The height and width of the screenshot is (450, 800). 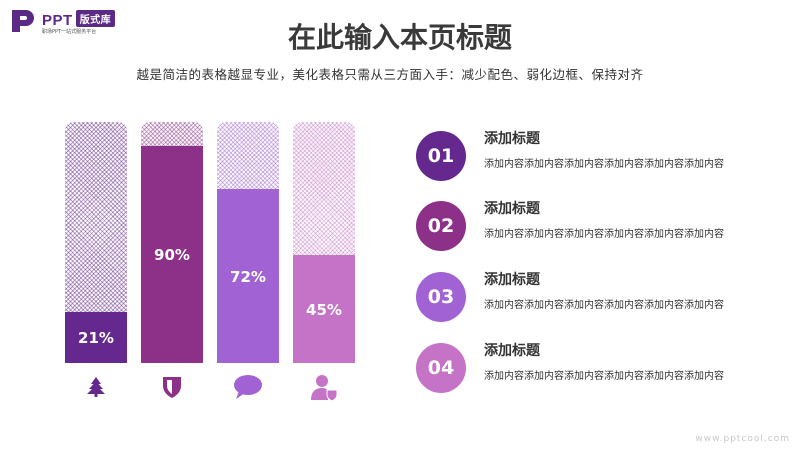 I want to click on logo-brand: PPT 版式库, so click(x=79, y=19).